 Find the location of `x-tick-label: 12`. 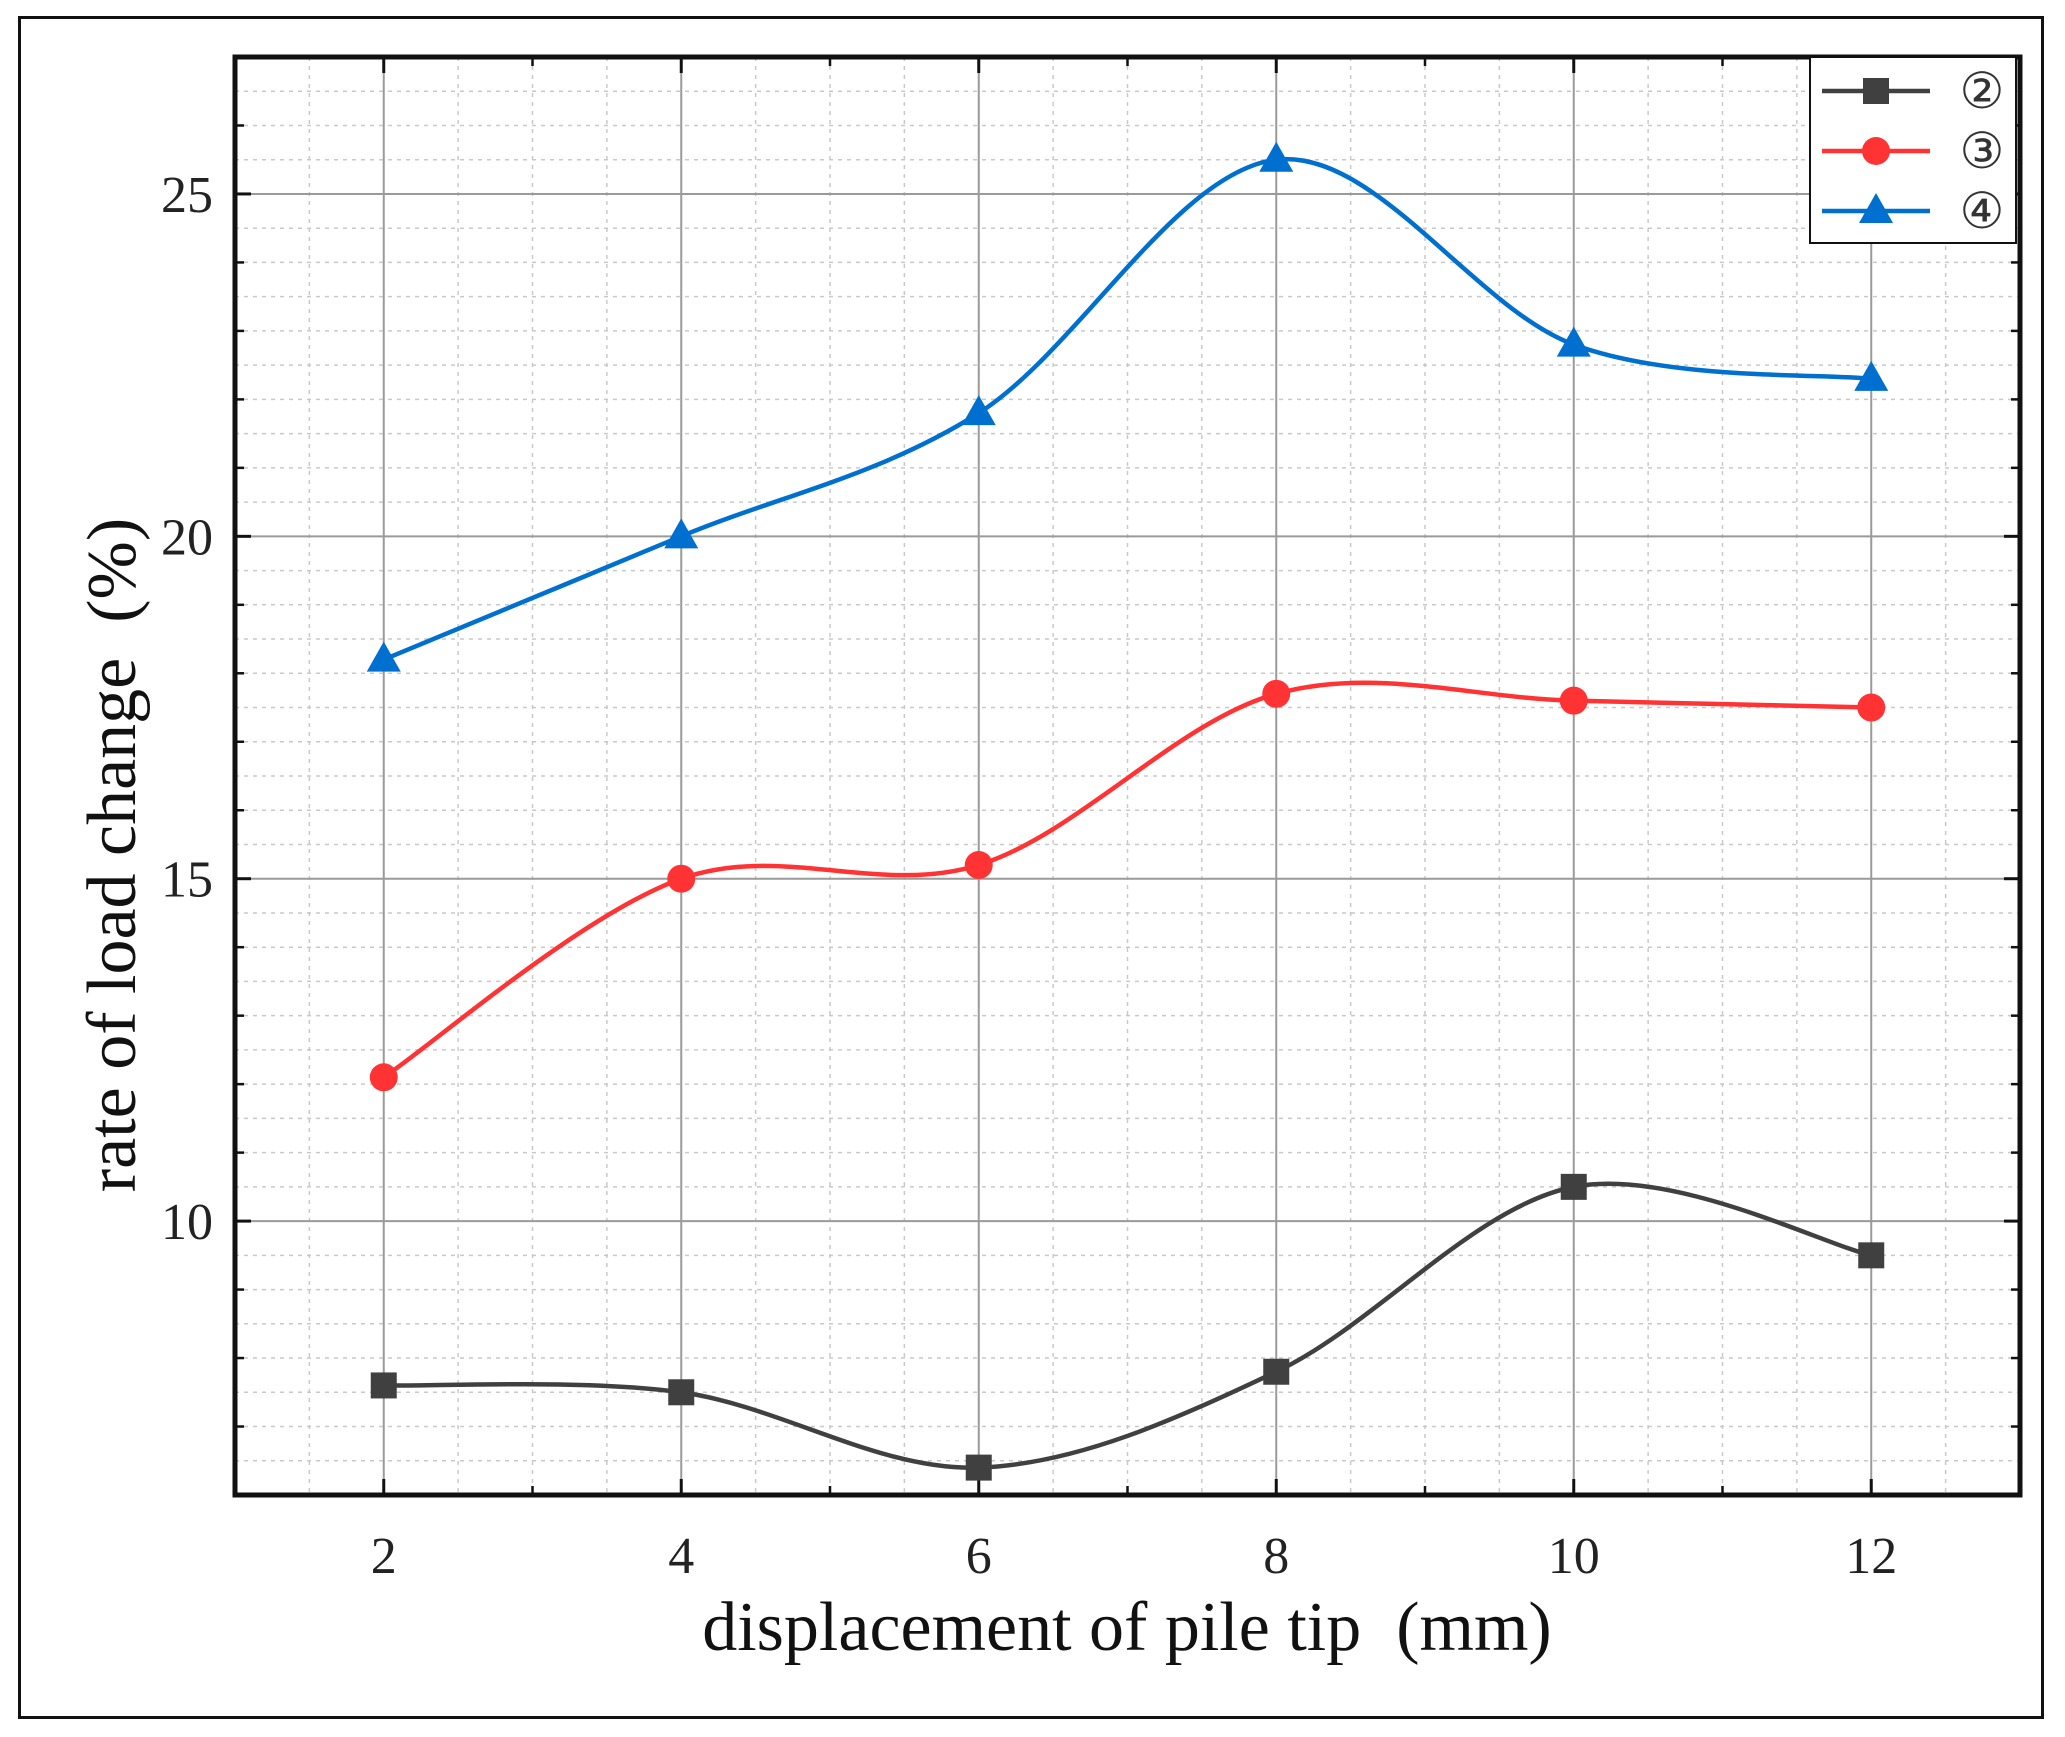

x-tick-label: 12 is located at coordinates (1871, 1556).